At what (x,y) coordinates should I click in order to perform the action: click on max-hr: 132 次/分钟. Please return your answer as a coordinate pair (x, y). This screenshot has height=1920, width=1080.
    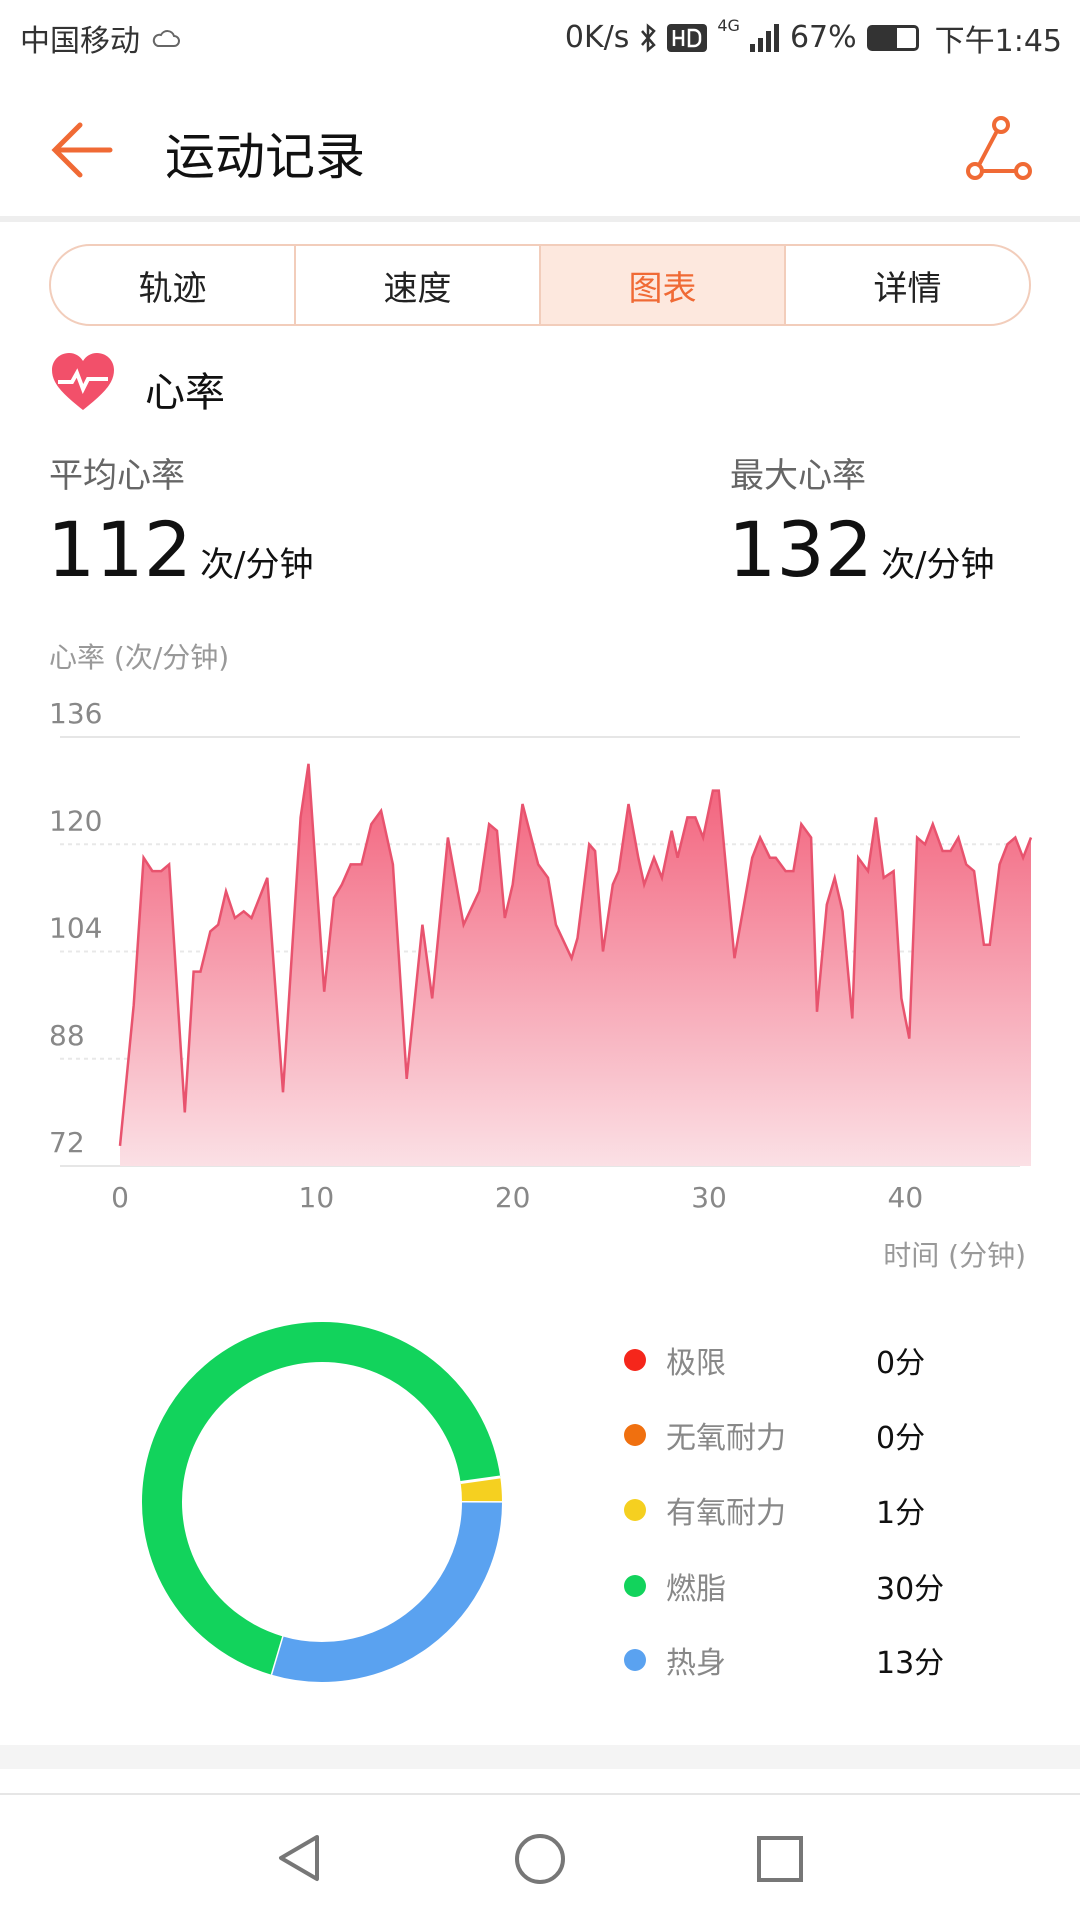
    Looking at the image, I should click on (861, 549).